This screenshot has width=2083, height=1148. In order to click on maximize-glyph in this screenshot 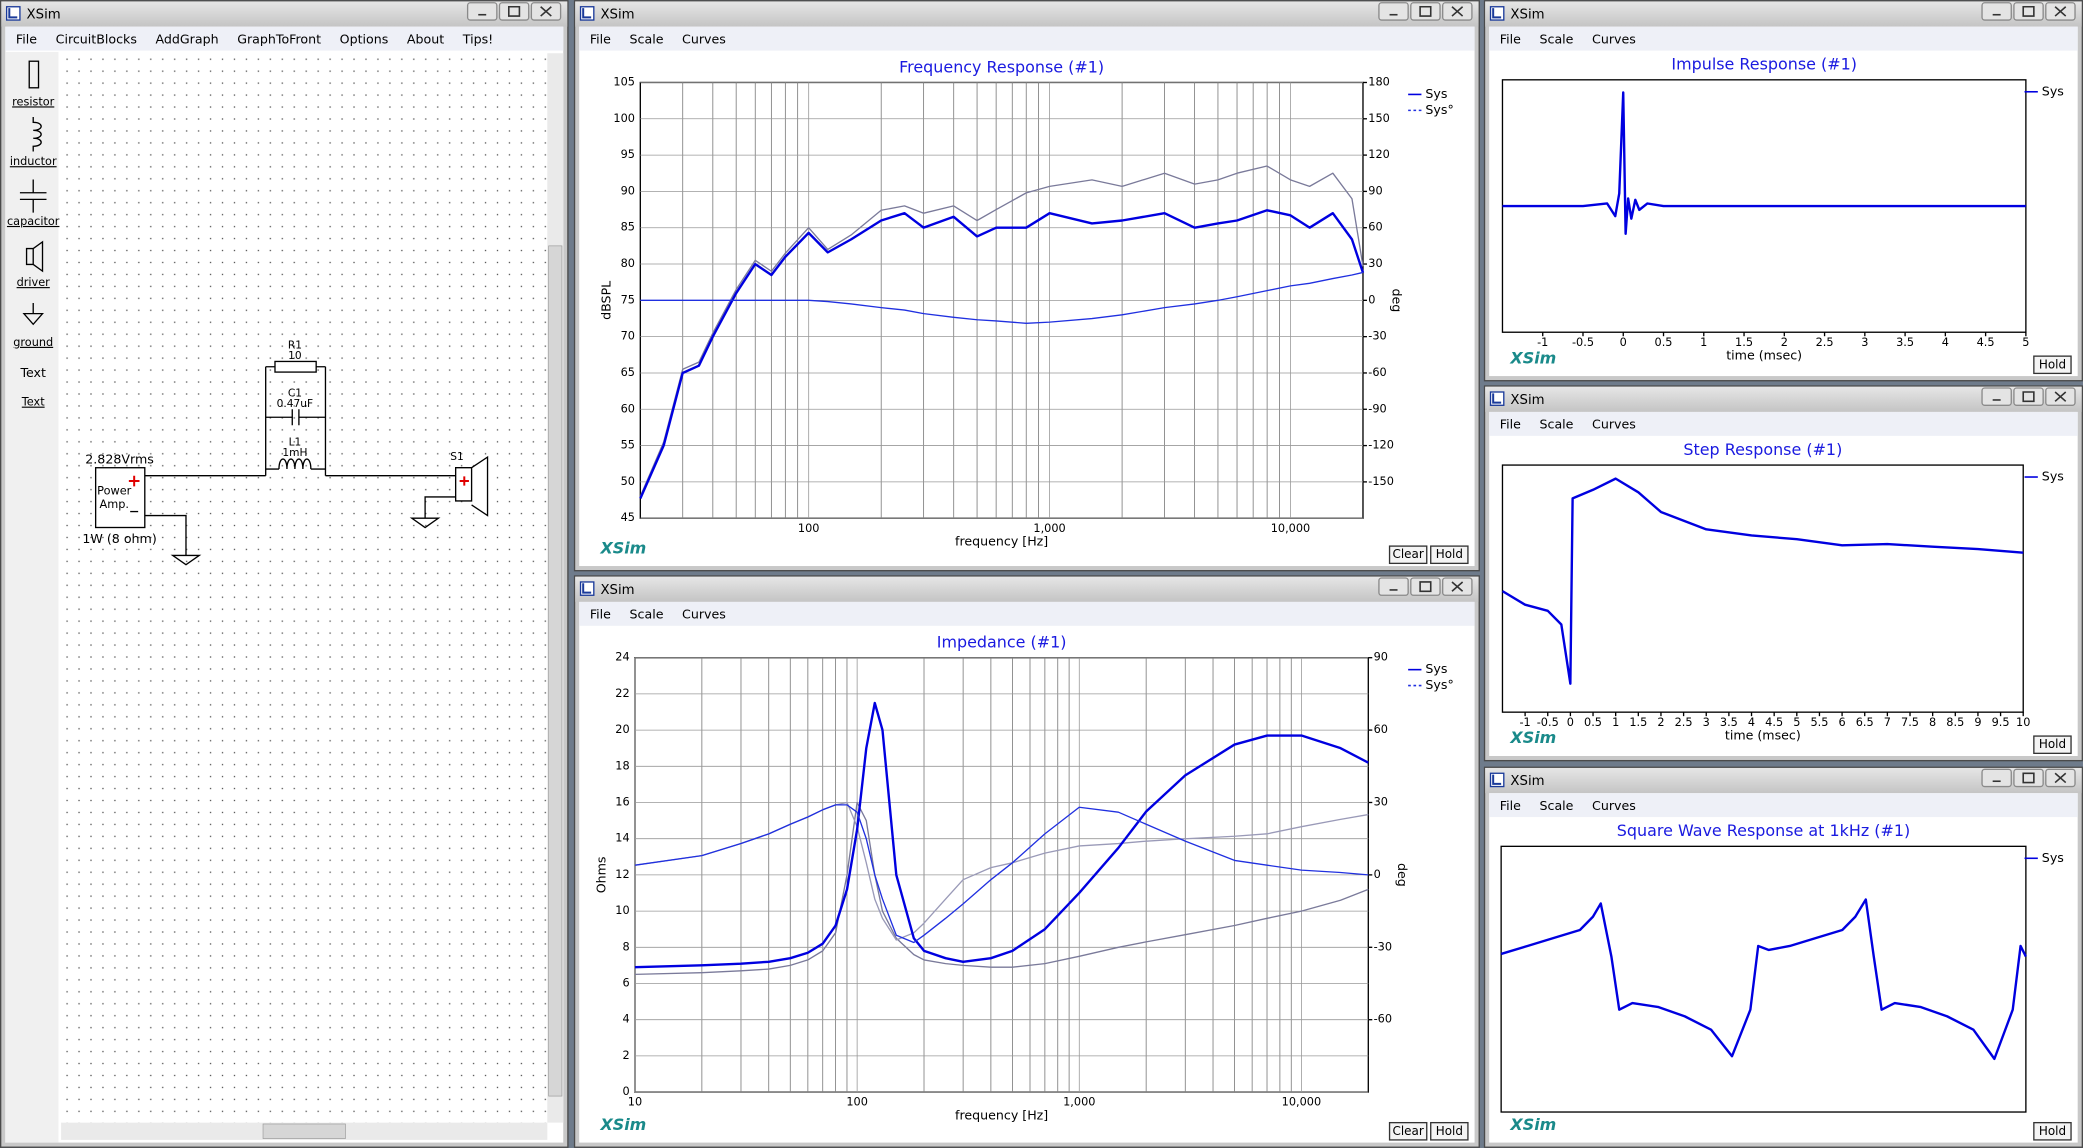, I will do `click(1425, 587)`.